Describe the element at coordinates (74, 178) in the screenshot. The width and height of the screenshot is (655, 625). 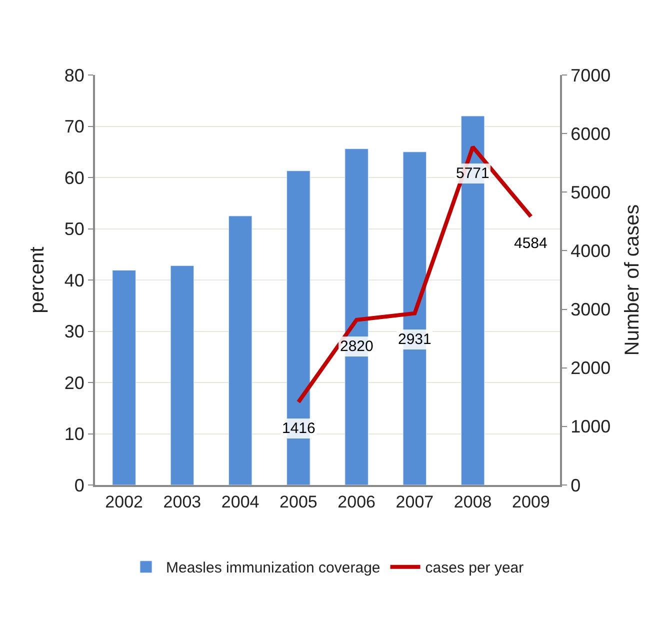
I see `y-tick-label: 60` at that location.